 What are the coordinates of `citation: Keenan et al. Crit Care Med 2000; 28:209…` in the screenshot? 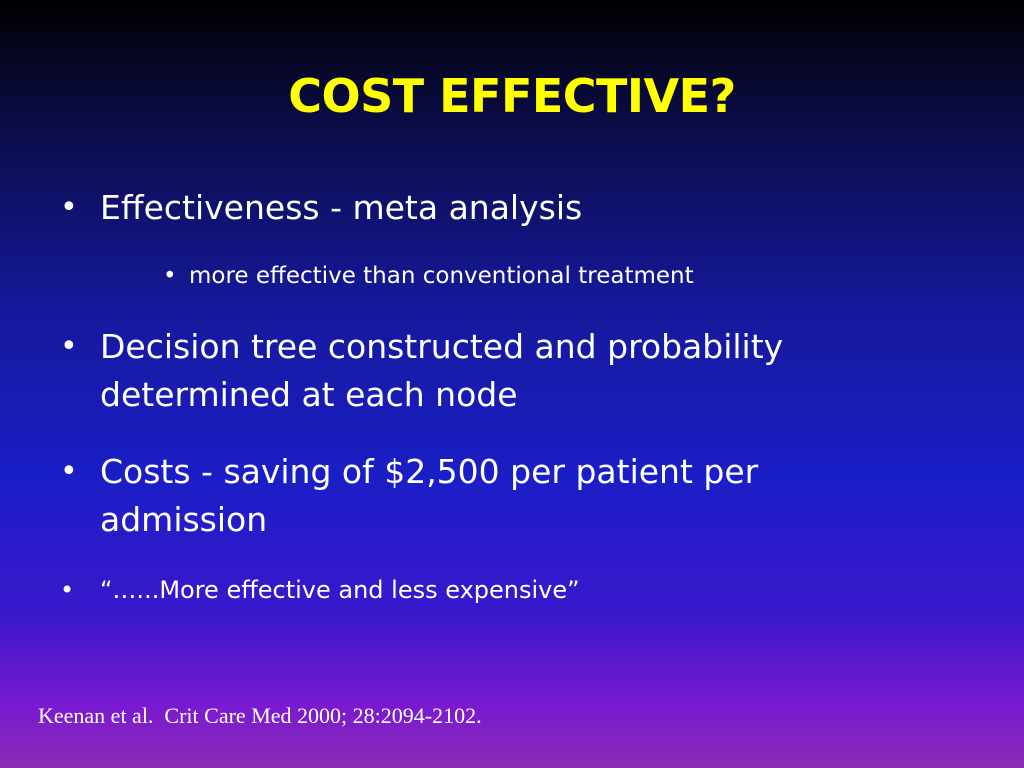 It's located at (260, 715).